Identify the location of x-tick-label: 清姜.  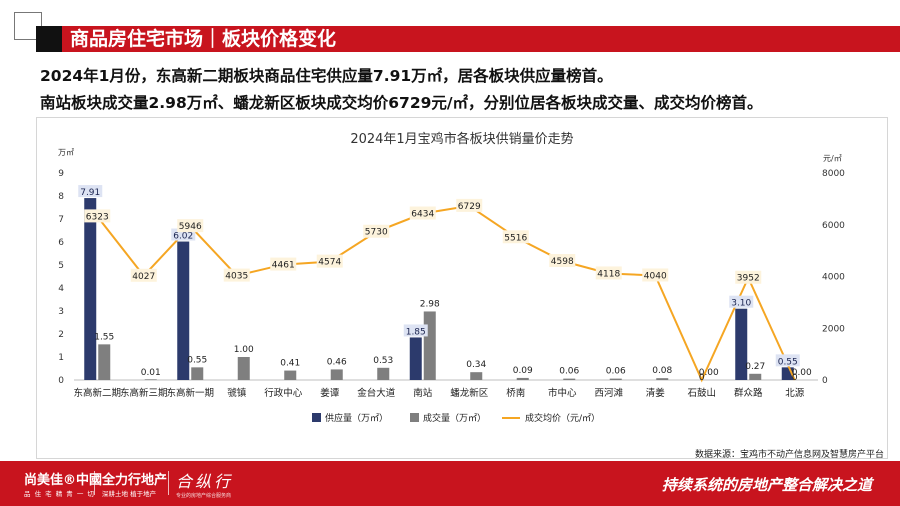
(656, 393).